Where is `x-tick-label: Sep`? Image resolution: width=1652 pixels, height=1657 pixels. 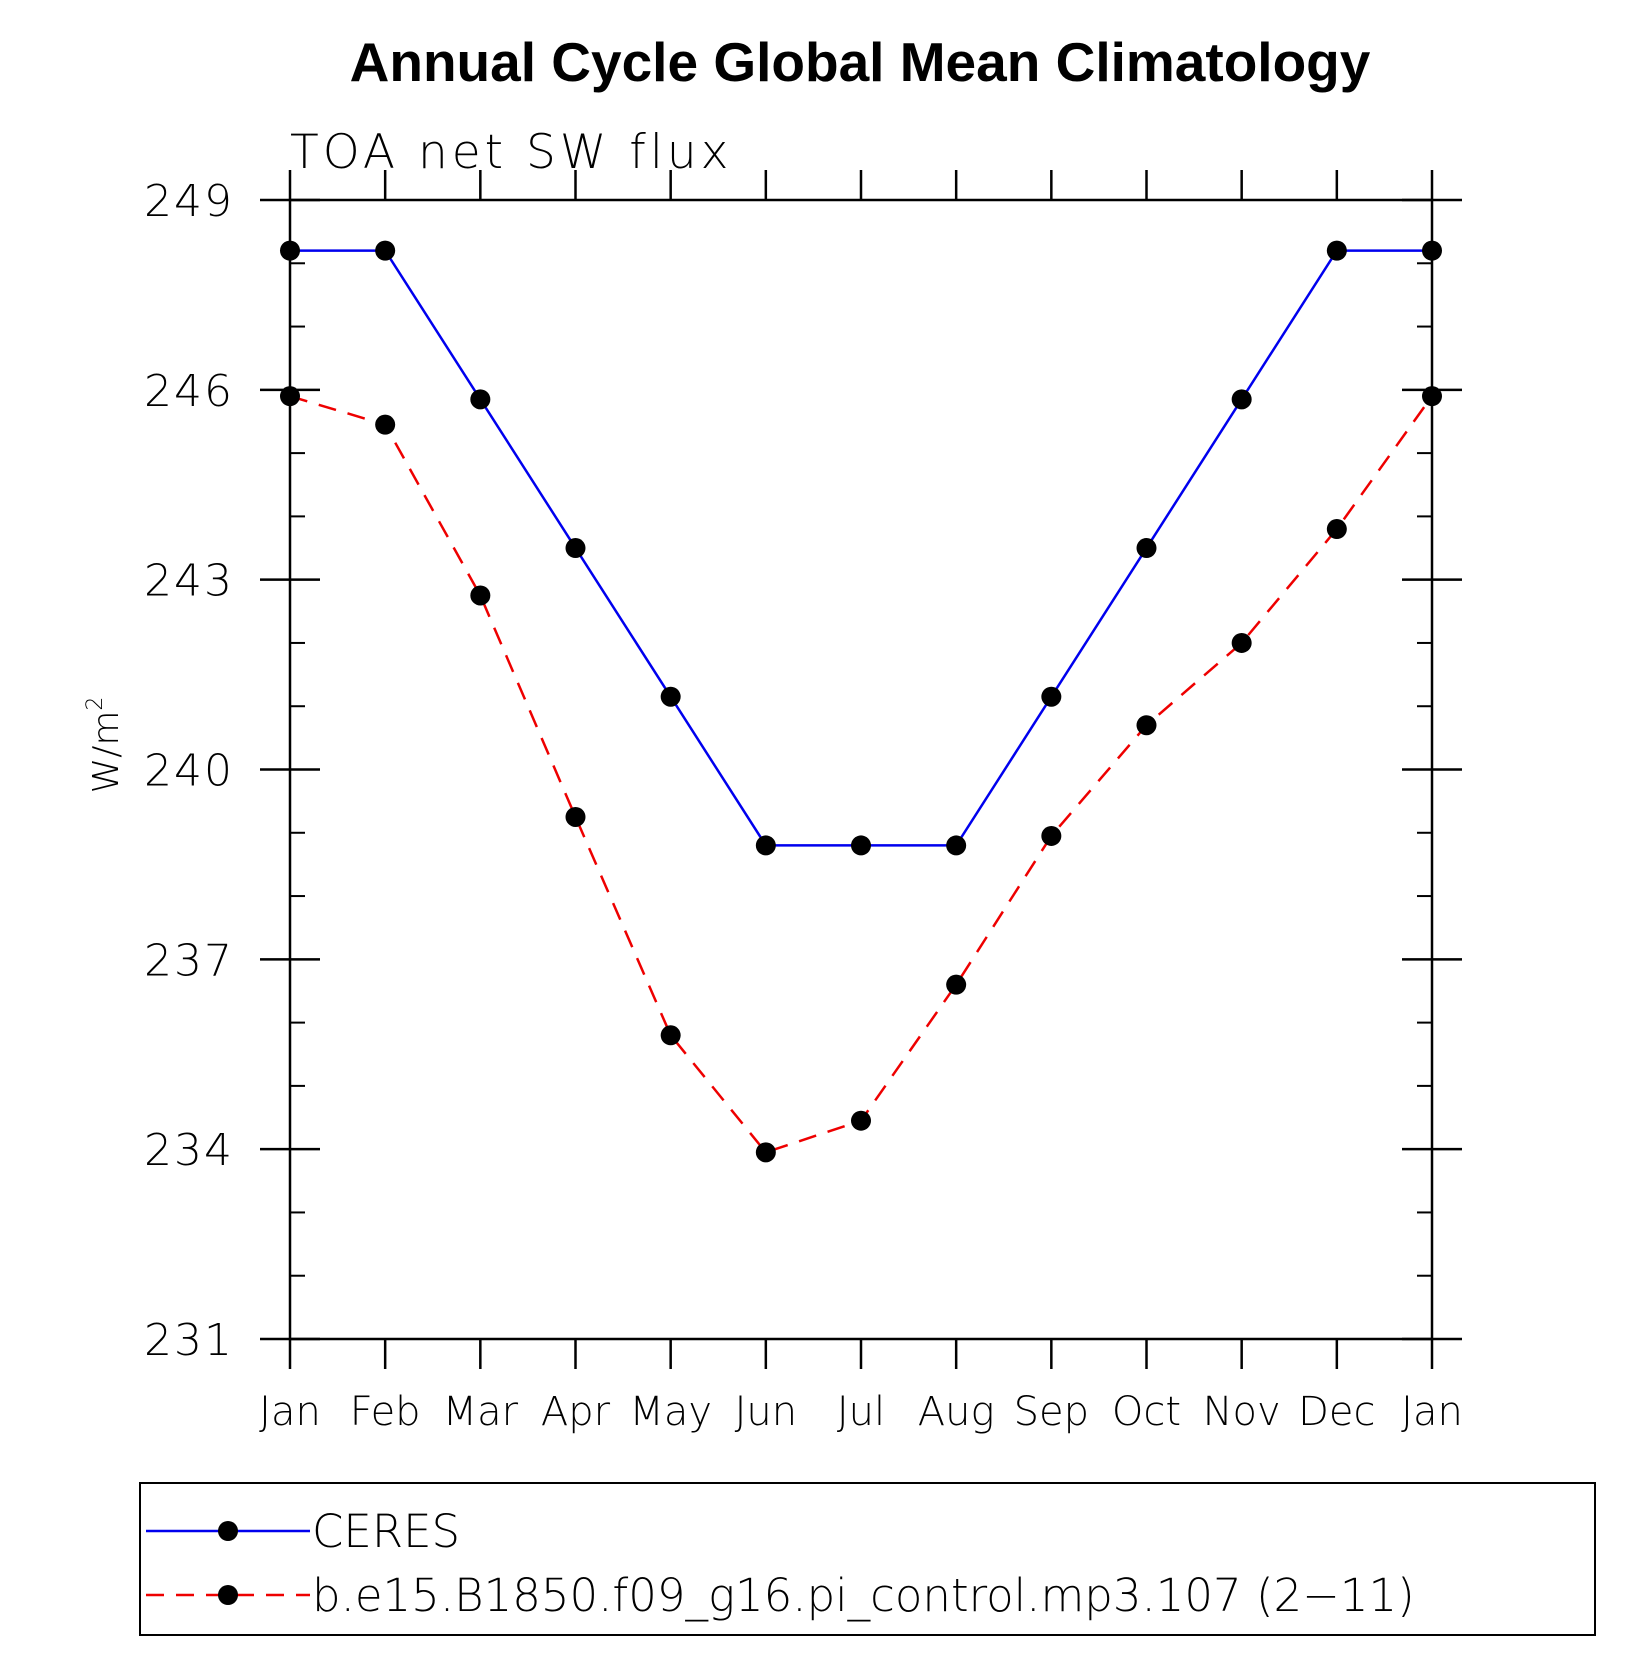
x-tick-label: Sep is located at coordinates (1051, 1412).